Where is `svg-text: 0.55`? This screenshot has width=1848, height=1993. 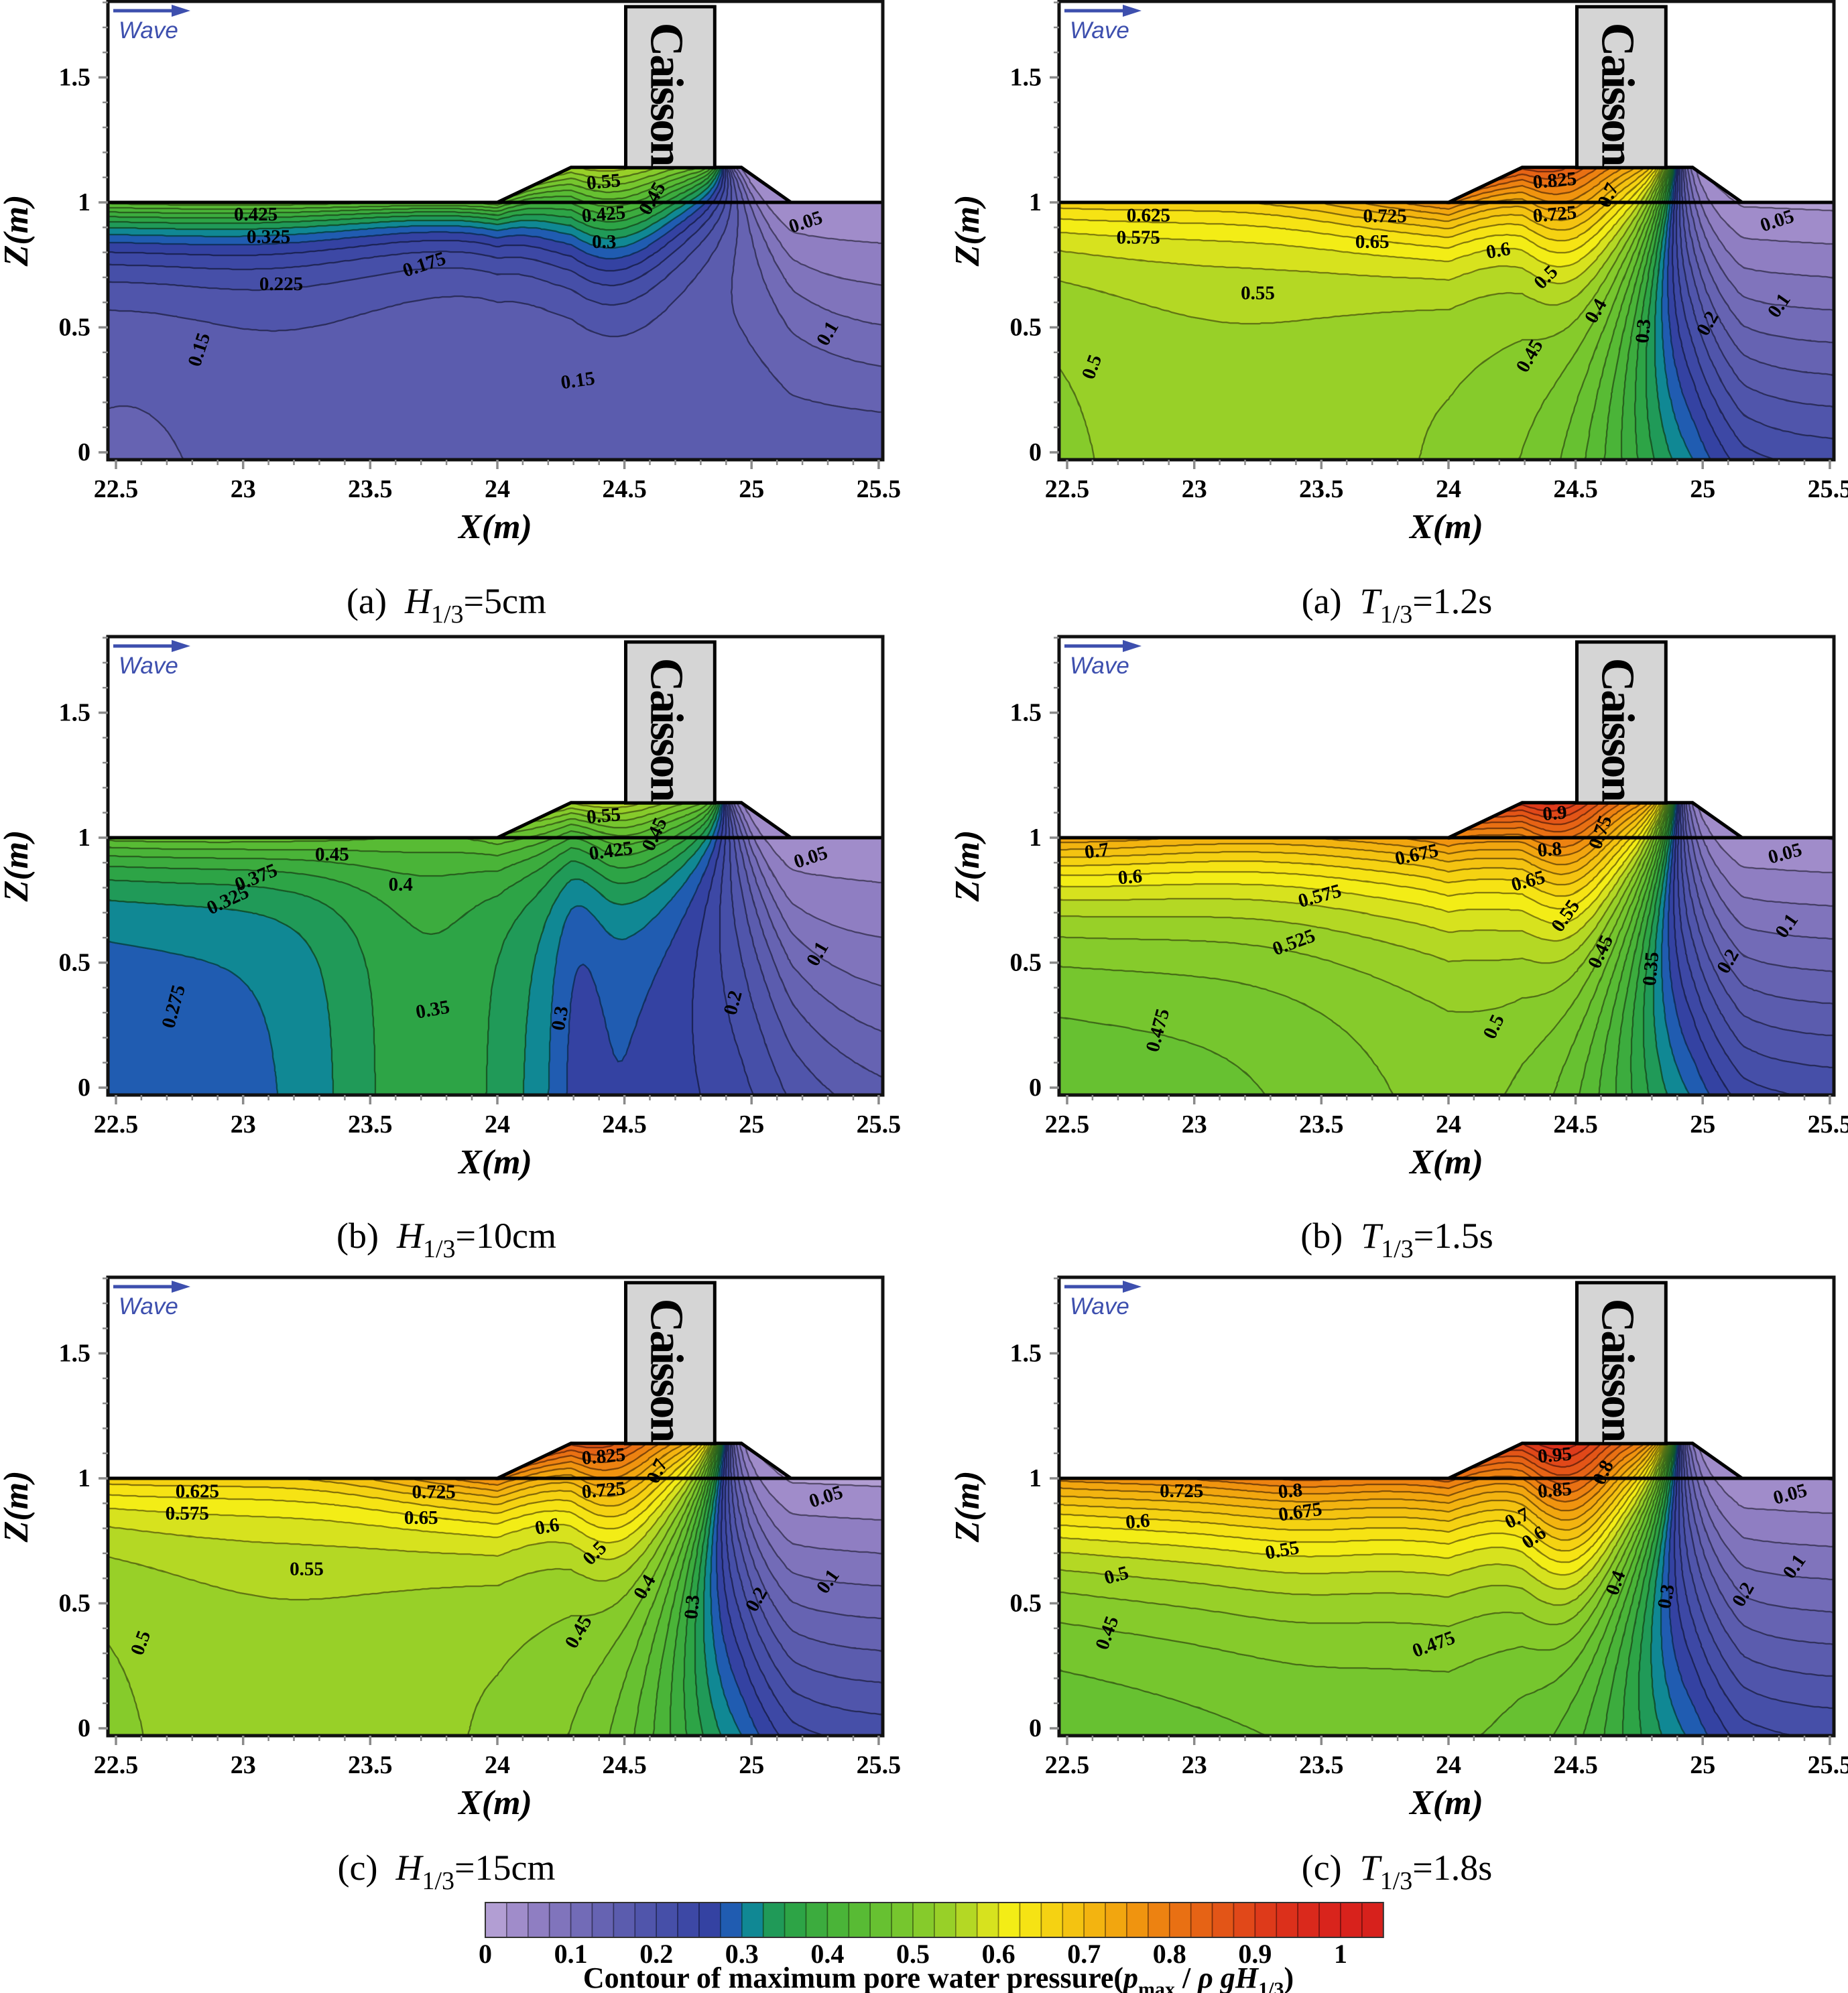
svg-text: 0.55 is located at coordinates (603, 816).